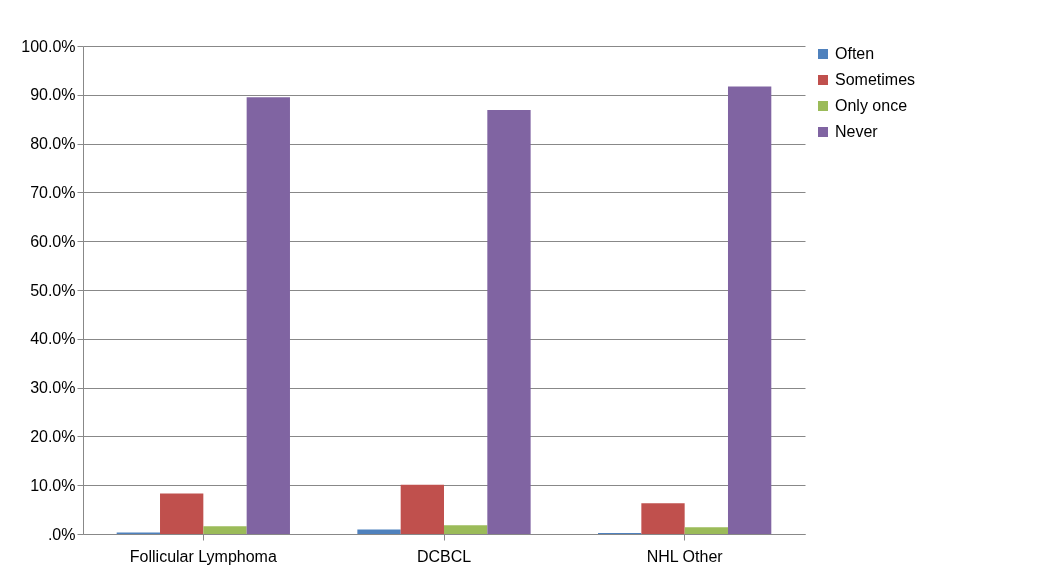  What do you see at coordinates (53, 144) in the screenshot?
I see `y-tick-label: 80.0%` at bounding box center [53, 144].